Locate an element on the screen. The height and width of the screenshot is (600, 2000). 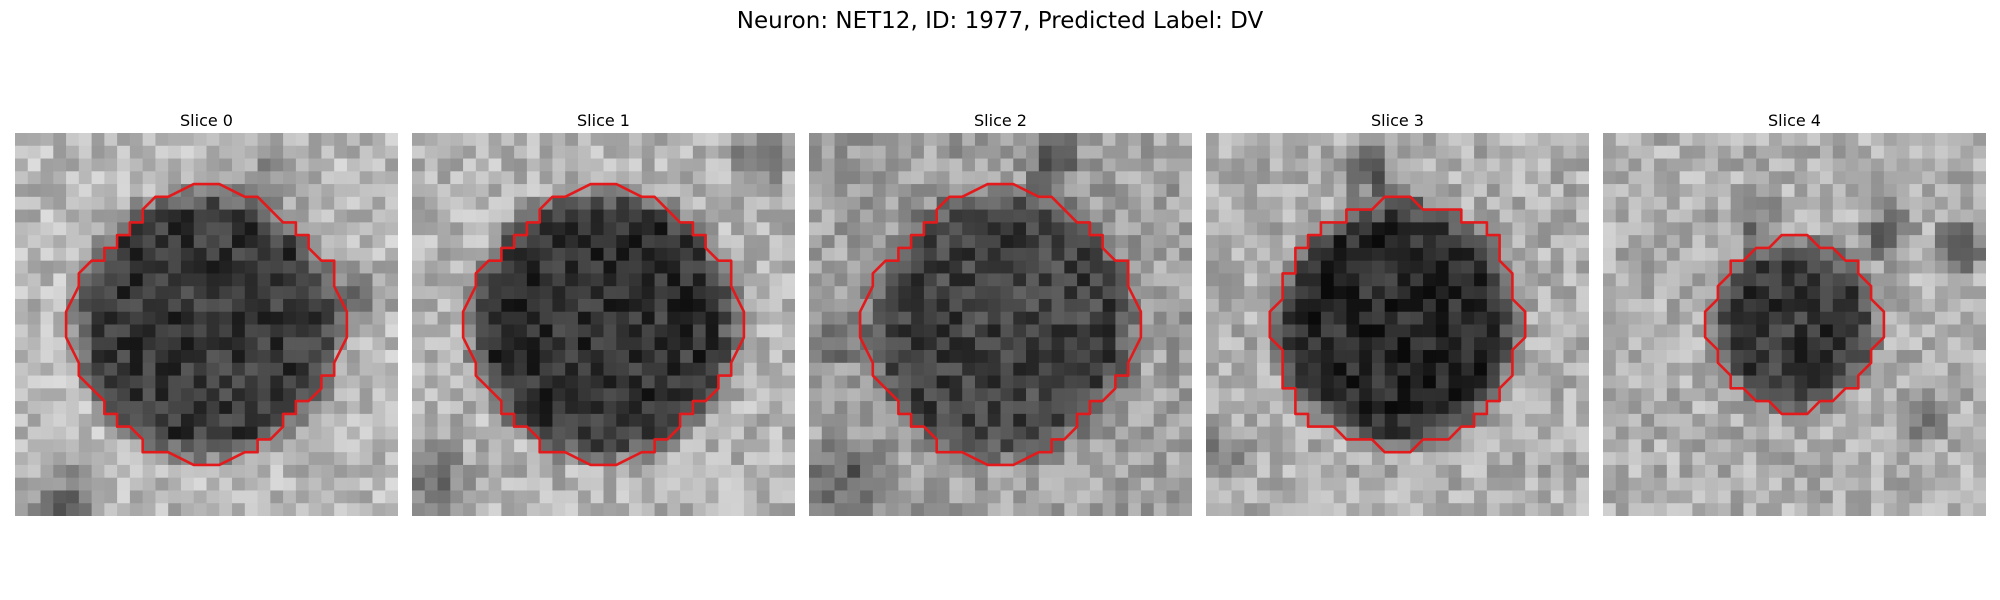
slice-panel-0: Slice 0 is located at coordinates (206, 313).